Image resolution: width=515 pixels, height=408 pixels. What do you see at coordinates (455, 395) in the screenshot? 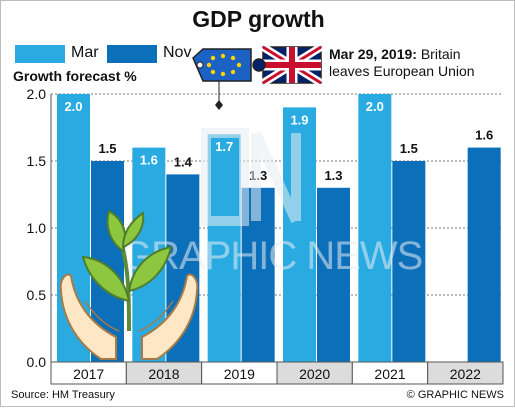
I see `credit: © GRAPHIC NEWS` at bounding box center [455, 395].